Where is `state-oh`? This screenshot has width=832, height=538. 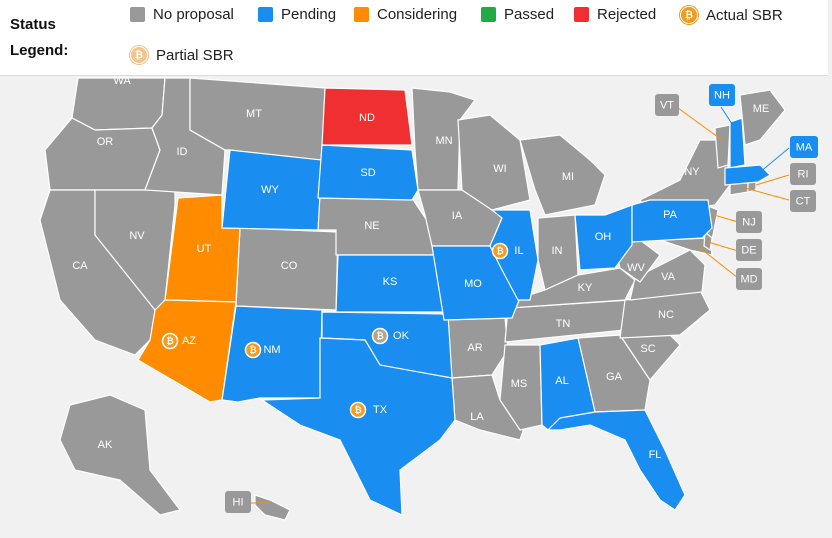
state-oh is located at coordinates (603, 237).